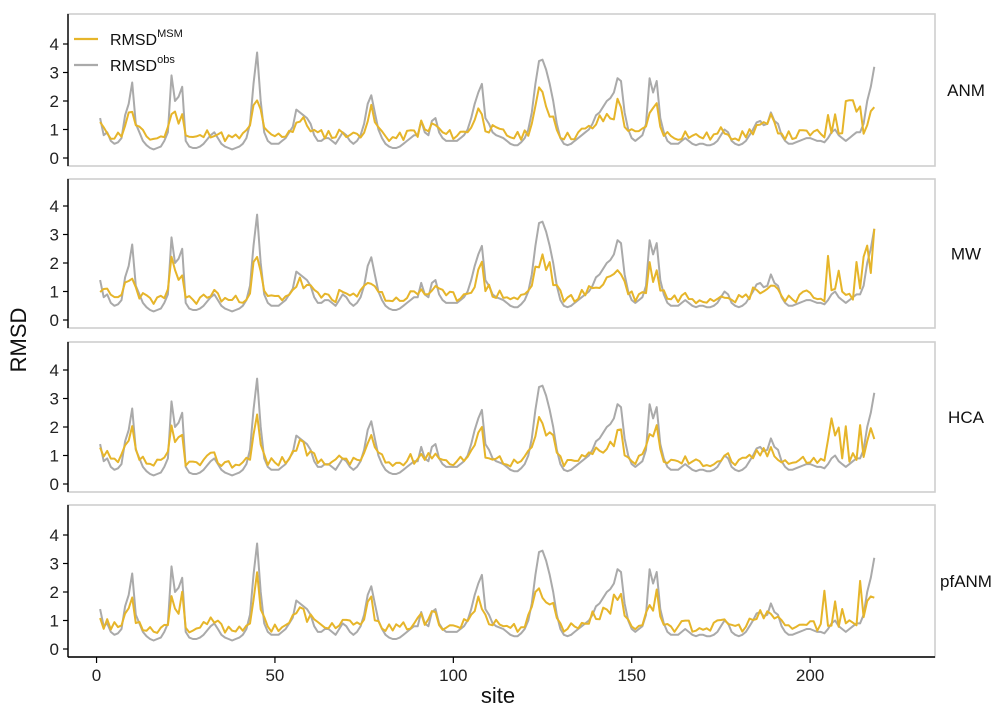 Image resolution: width=996 pixels, height=710 pixels. I want to click on x-tick-label: 100, so click(453, 675).